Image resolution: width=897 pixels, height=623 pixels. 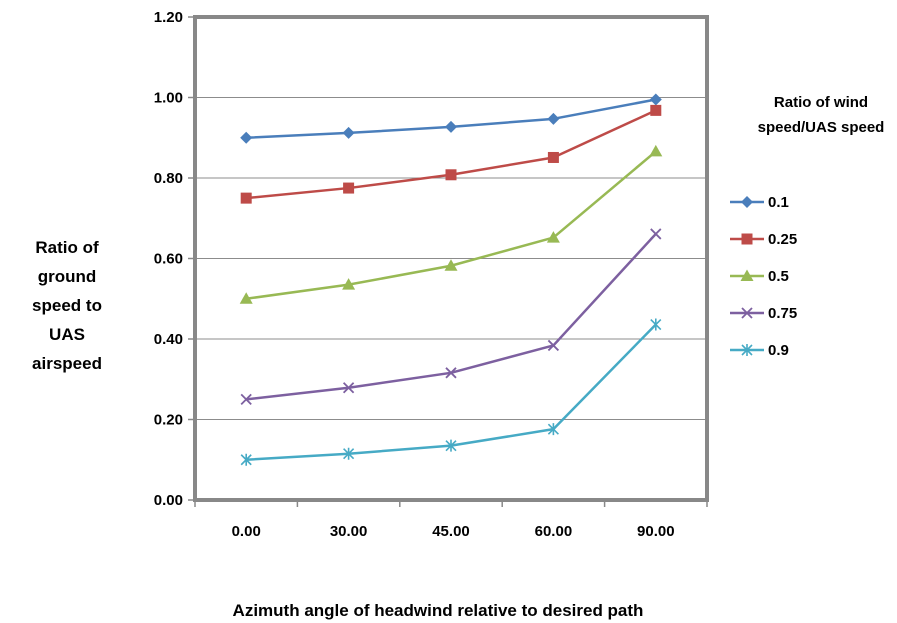 I want to click on y-axis-title-line: UAS, so click(x=67, y=334).